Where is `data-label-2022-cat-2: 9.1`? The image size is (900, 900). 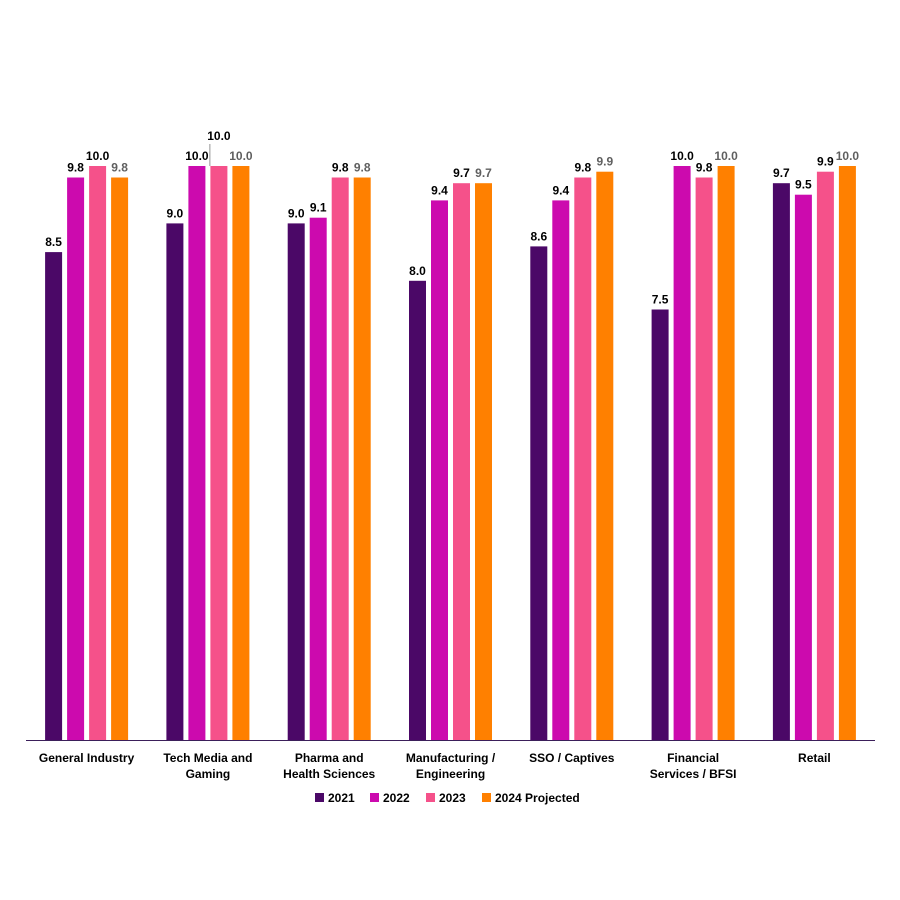
data-label-2022-cat-2: 9.1 is located at coordinates (318, 208).